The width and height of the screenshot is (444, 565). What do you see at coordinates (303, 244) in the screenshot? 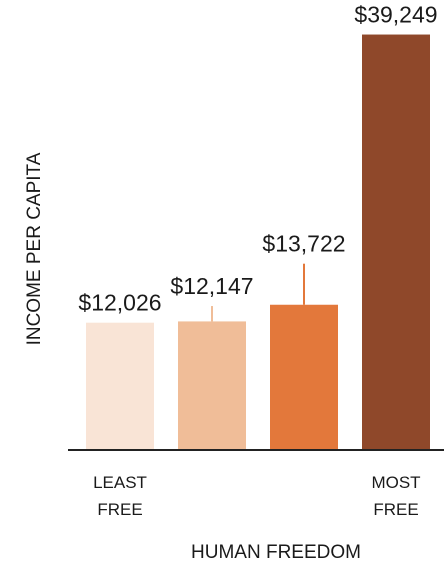
I see `value-label-2: $13,722` at bounding box center [303, 244].